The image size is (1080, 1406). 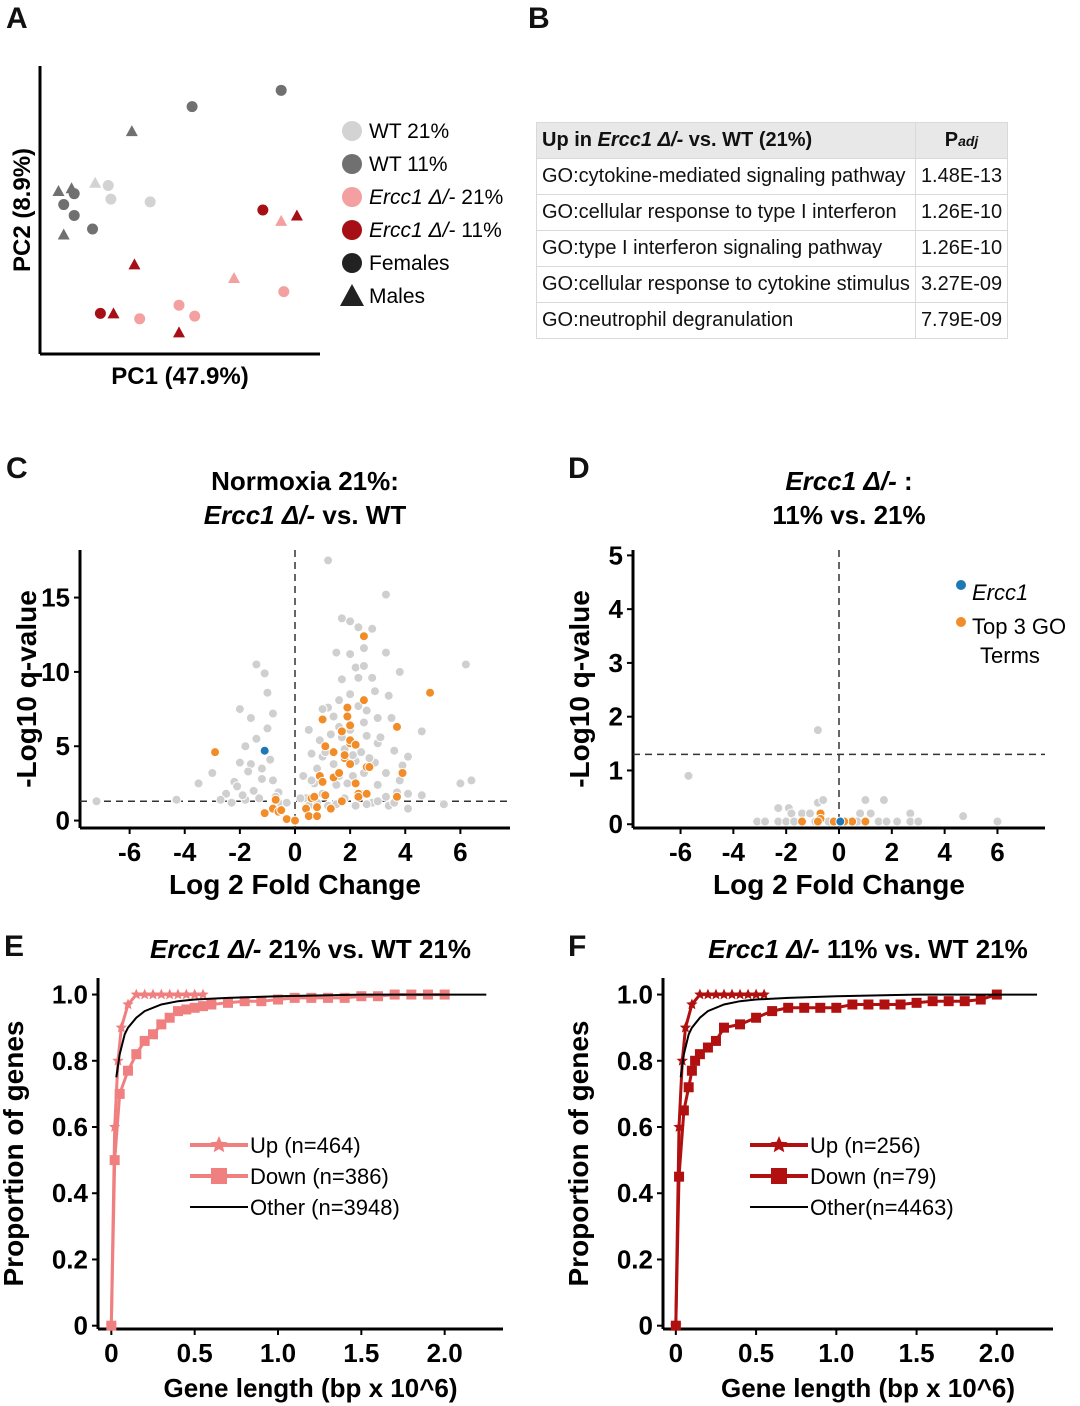 What do you see at coordinates (319, 1176) in the screenshot?
I see `legend-label-1: Down (n=386)` at bounding box center [319, 1176].